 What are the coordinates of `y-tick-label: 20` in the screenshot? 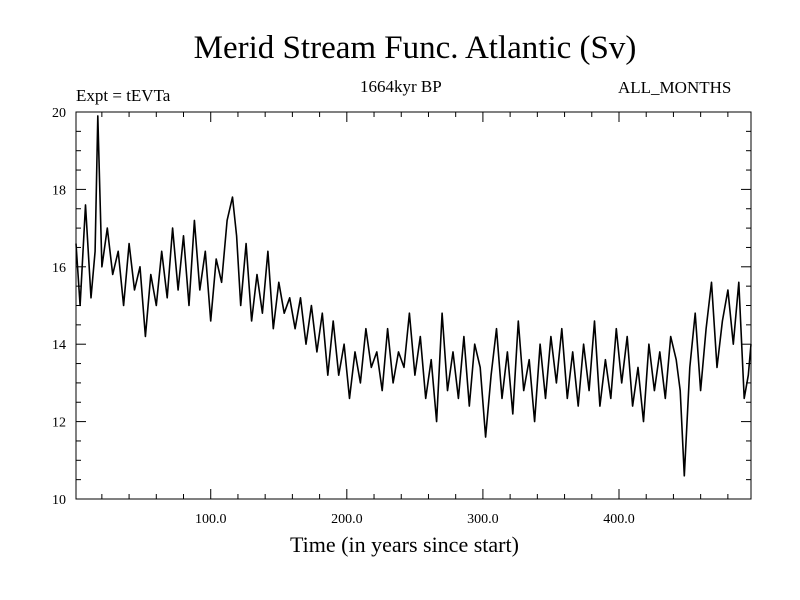 It's located at (59, 113).